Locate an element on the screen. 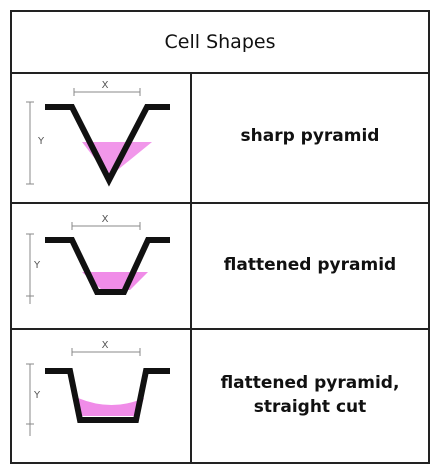 This screenshot has width=440, height=474. shape-name: sharp pyramid is located at coordinates (310, 136).